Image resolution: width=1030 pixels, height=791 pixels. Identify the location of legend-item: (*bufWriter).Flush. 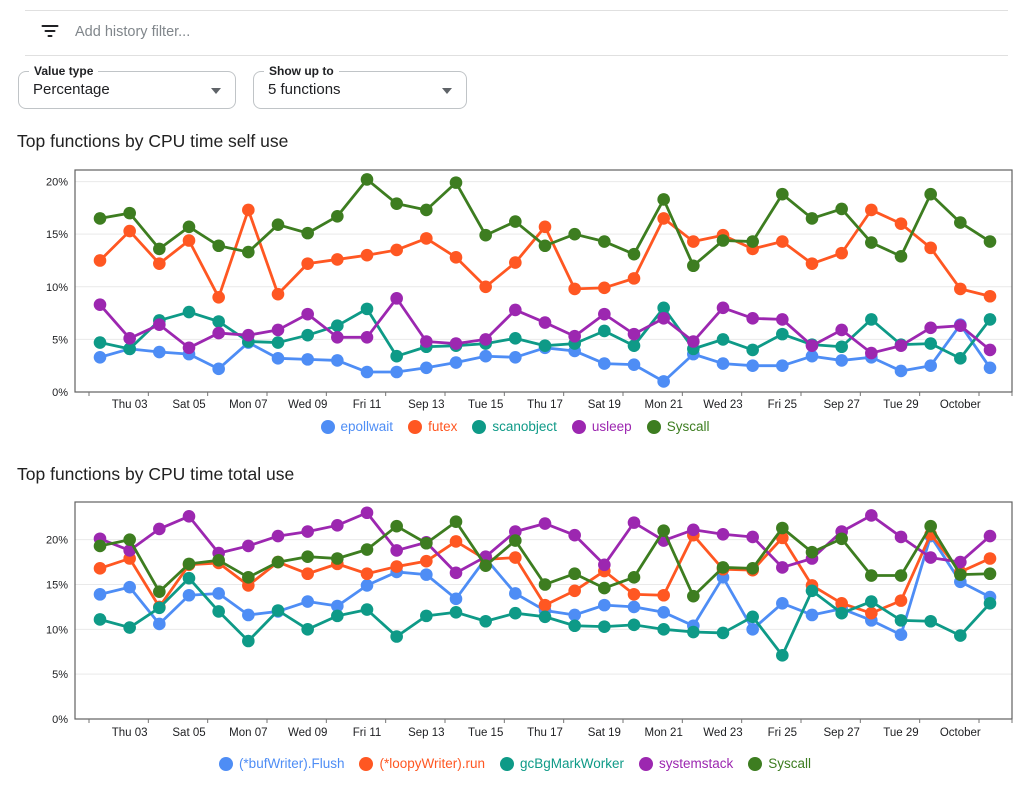
(281, 763).